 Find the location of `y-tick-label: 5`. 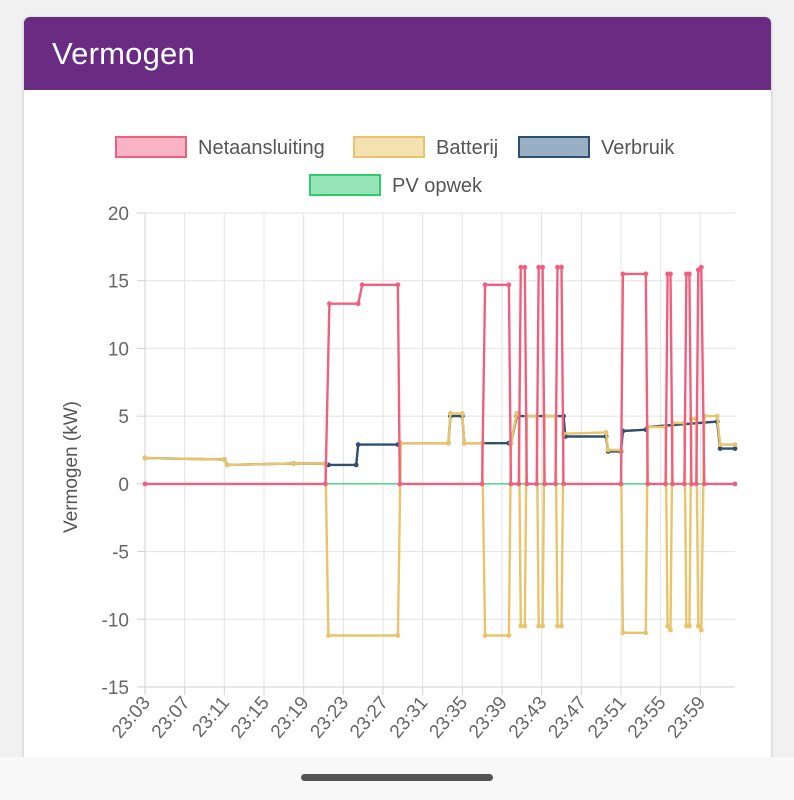

y-tick-label: 5 is located at coordinates (123, 417).